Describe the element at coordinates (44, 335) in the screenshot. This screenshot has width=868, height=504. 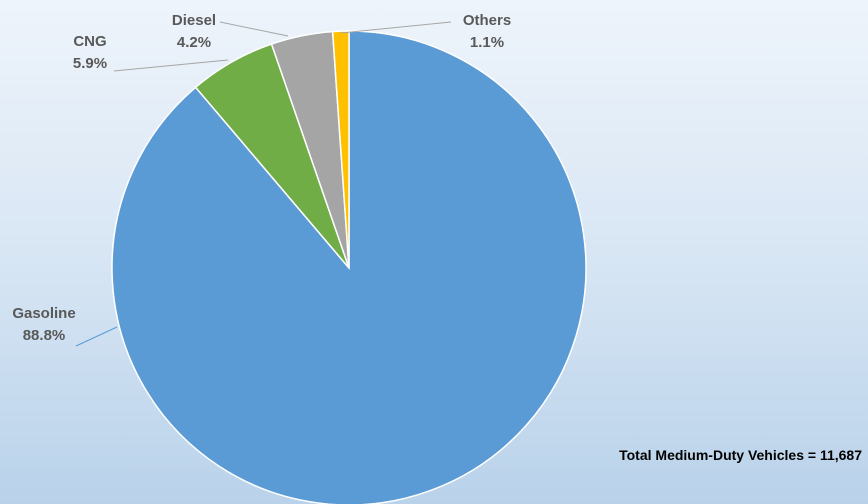
I see `slice-value-gasoline: 88.8%` at that location.